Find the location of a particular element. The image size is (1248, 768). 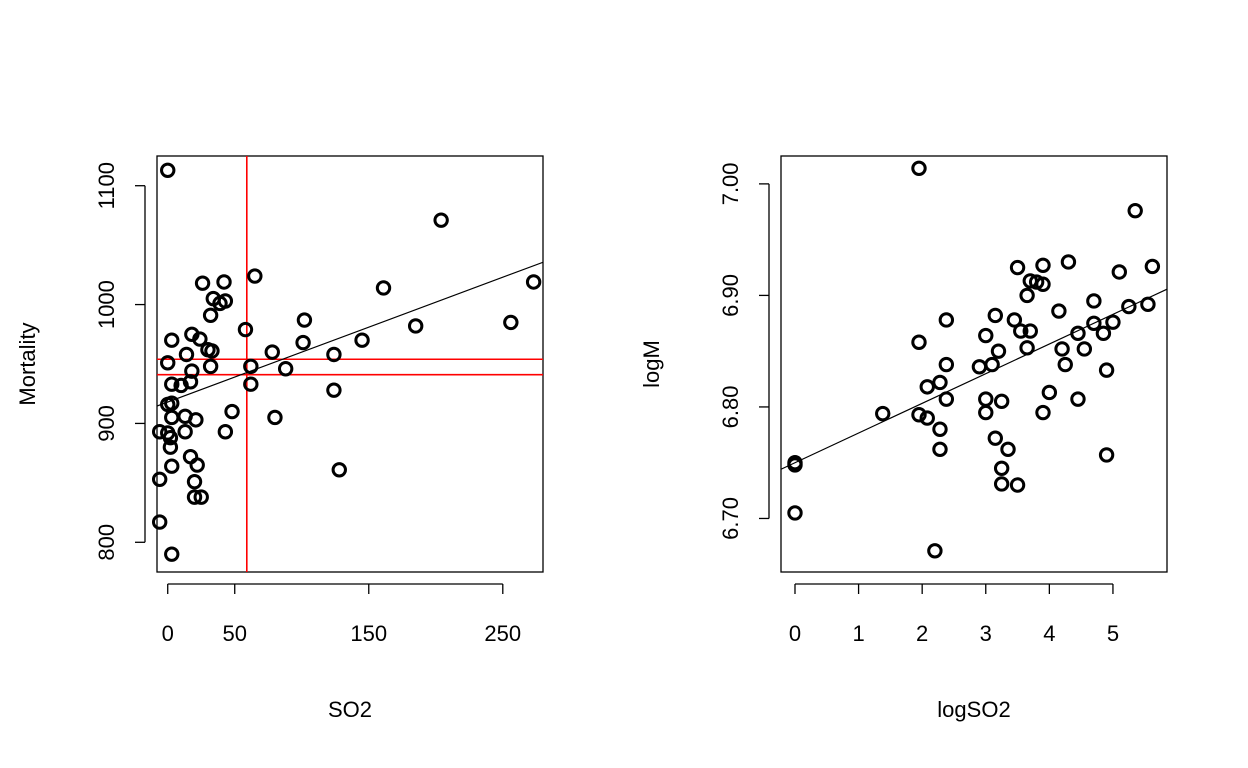

y-axis-label: Mortality is located at coordinates (27, 363).